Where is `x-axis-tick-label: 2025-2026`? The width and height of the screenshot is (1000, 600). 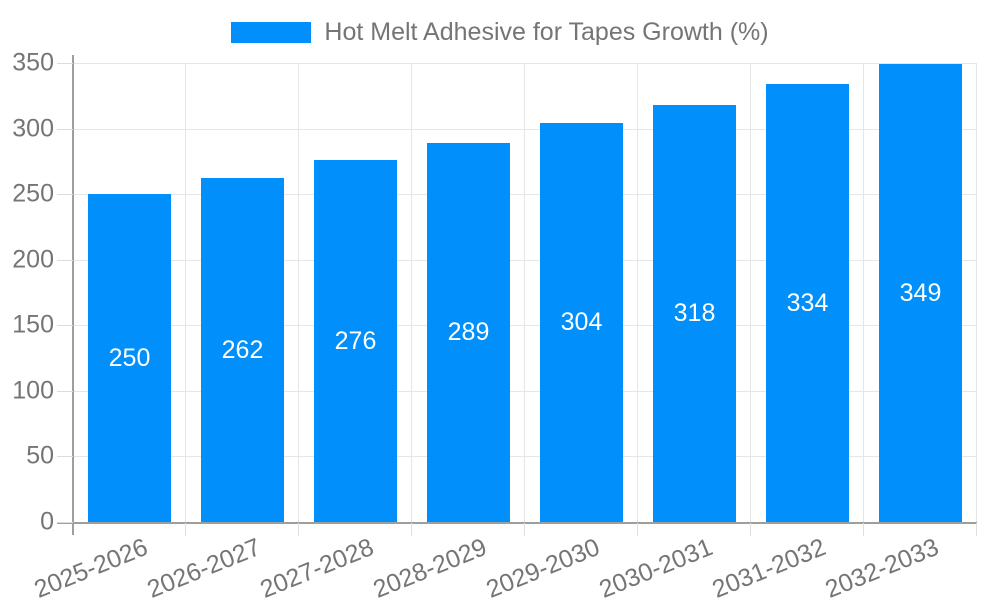 x-axis-tick-label: 2025-2026 is located at coordinates (91, 566).